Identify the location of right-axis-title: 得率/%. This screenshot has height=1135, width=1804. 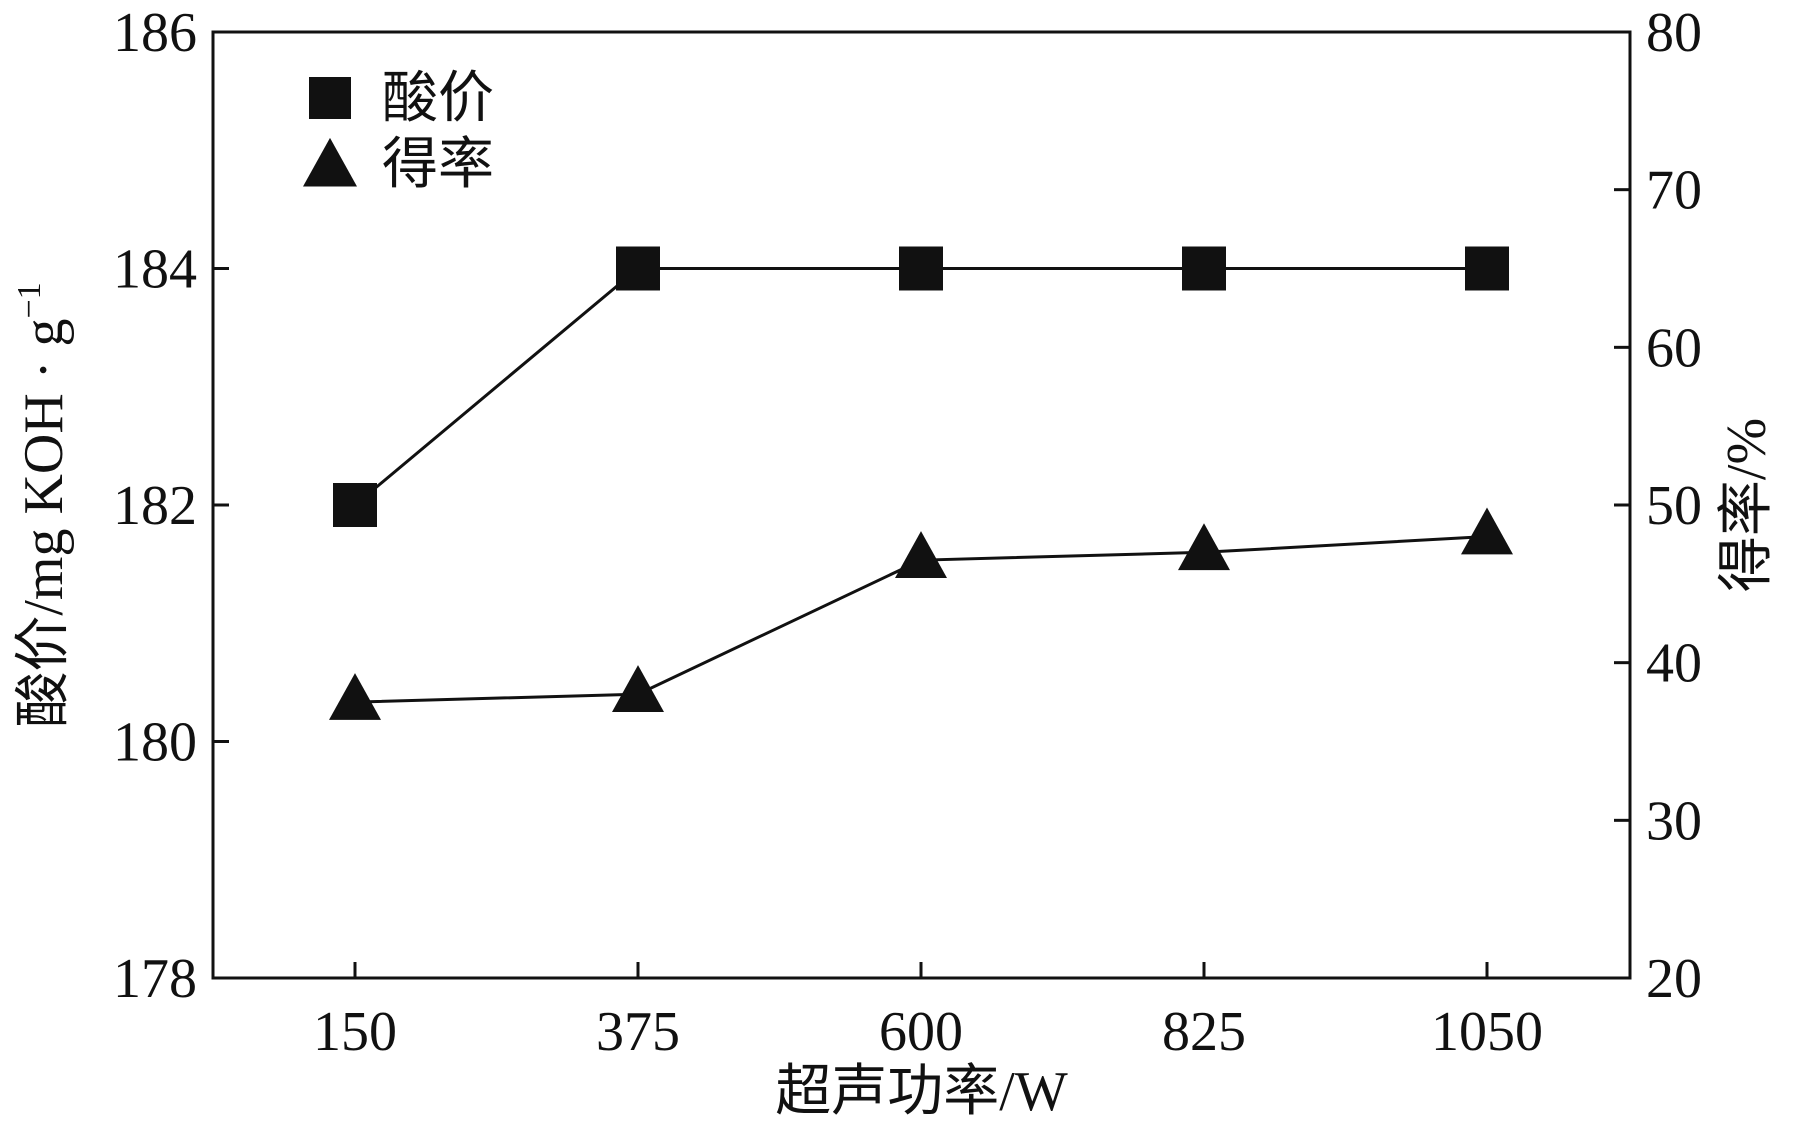
(1747, 505).